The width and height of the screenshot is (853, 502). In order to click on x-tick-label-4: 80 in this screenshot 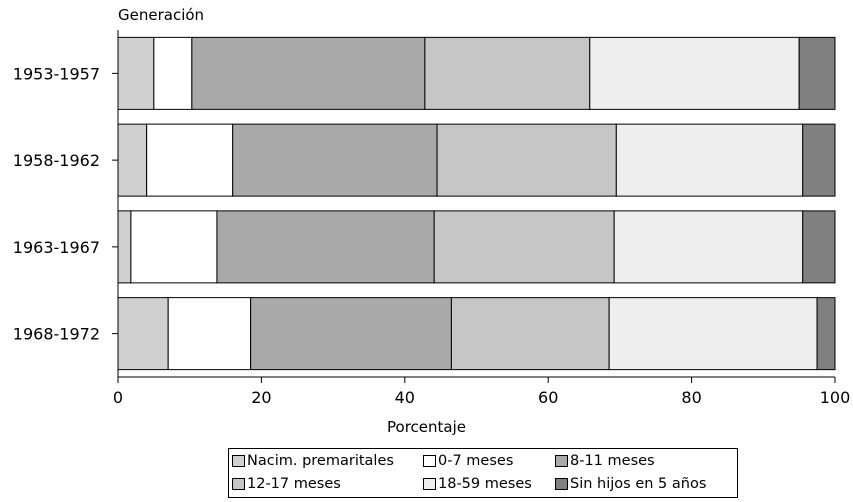, I will do `click(691, 397)`.